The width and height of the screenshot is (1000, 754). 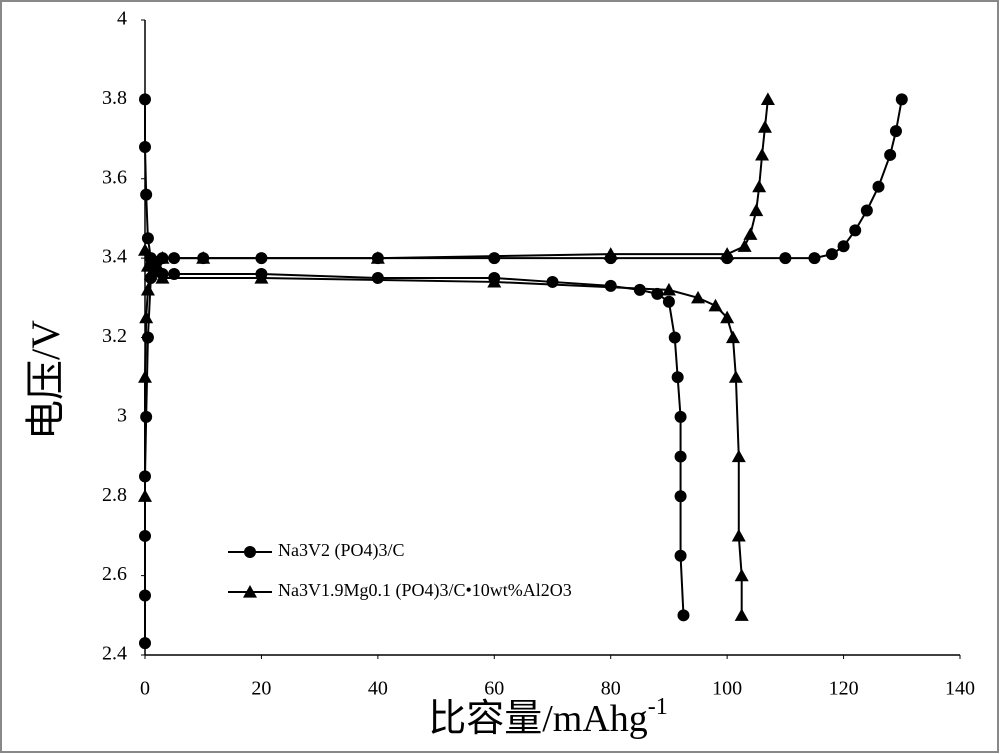 What do you see at coordinates (145, 689) in the screenshot?
I see `x-tick-label: 0` at bounding box center [145, 689].